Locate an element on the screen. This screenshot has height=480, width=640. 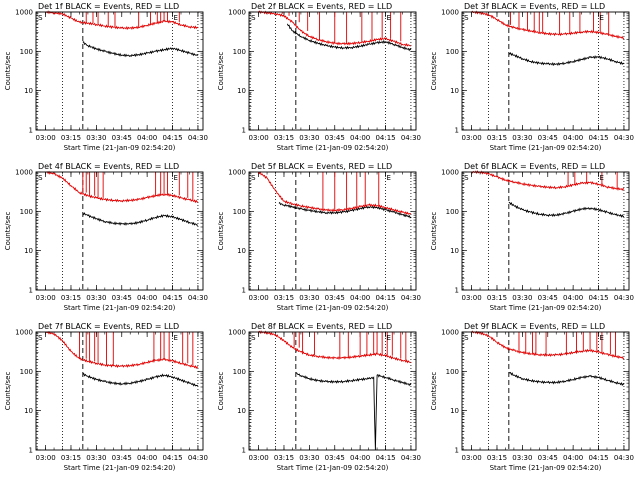
chart-8-xtick-label-0: 03:00 is located at coordinates (471, 458).